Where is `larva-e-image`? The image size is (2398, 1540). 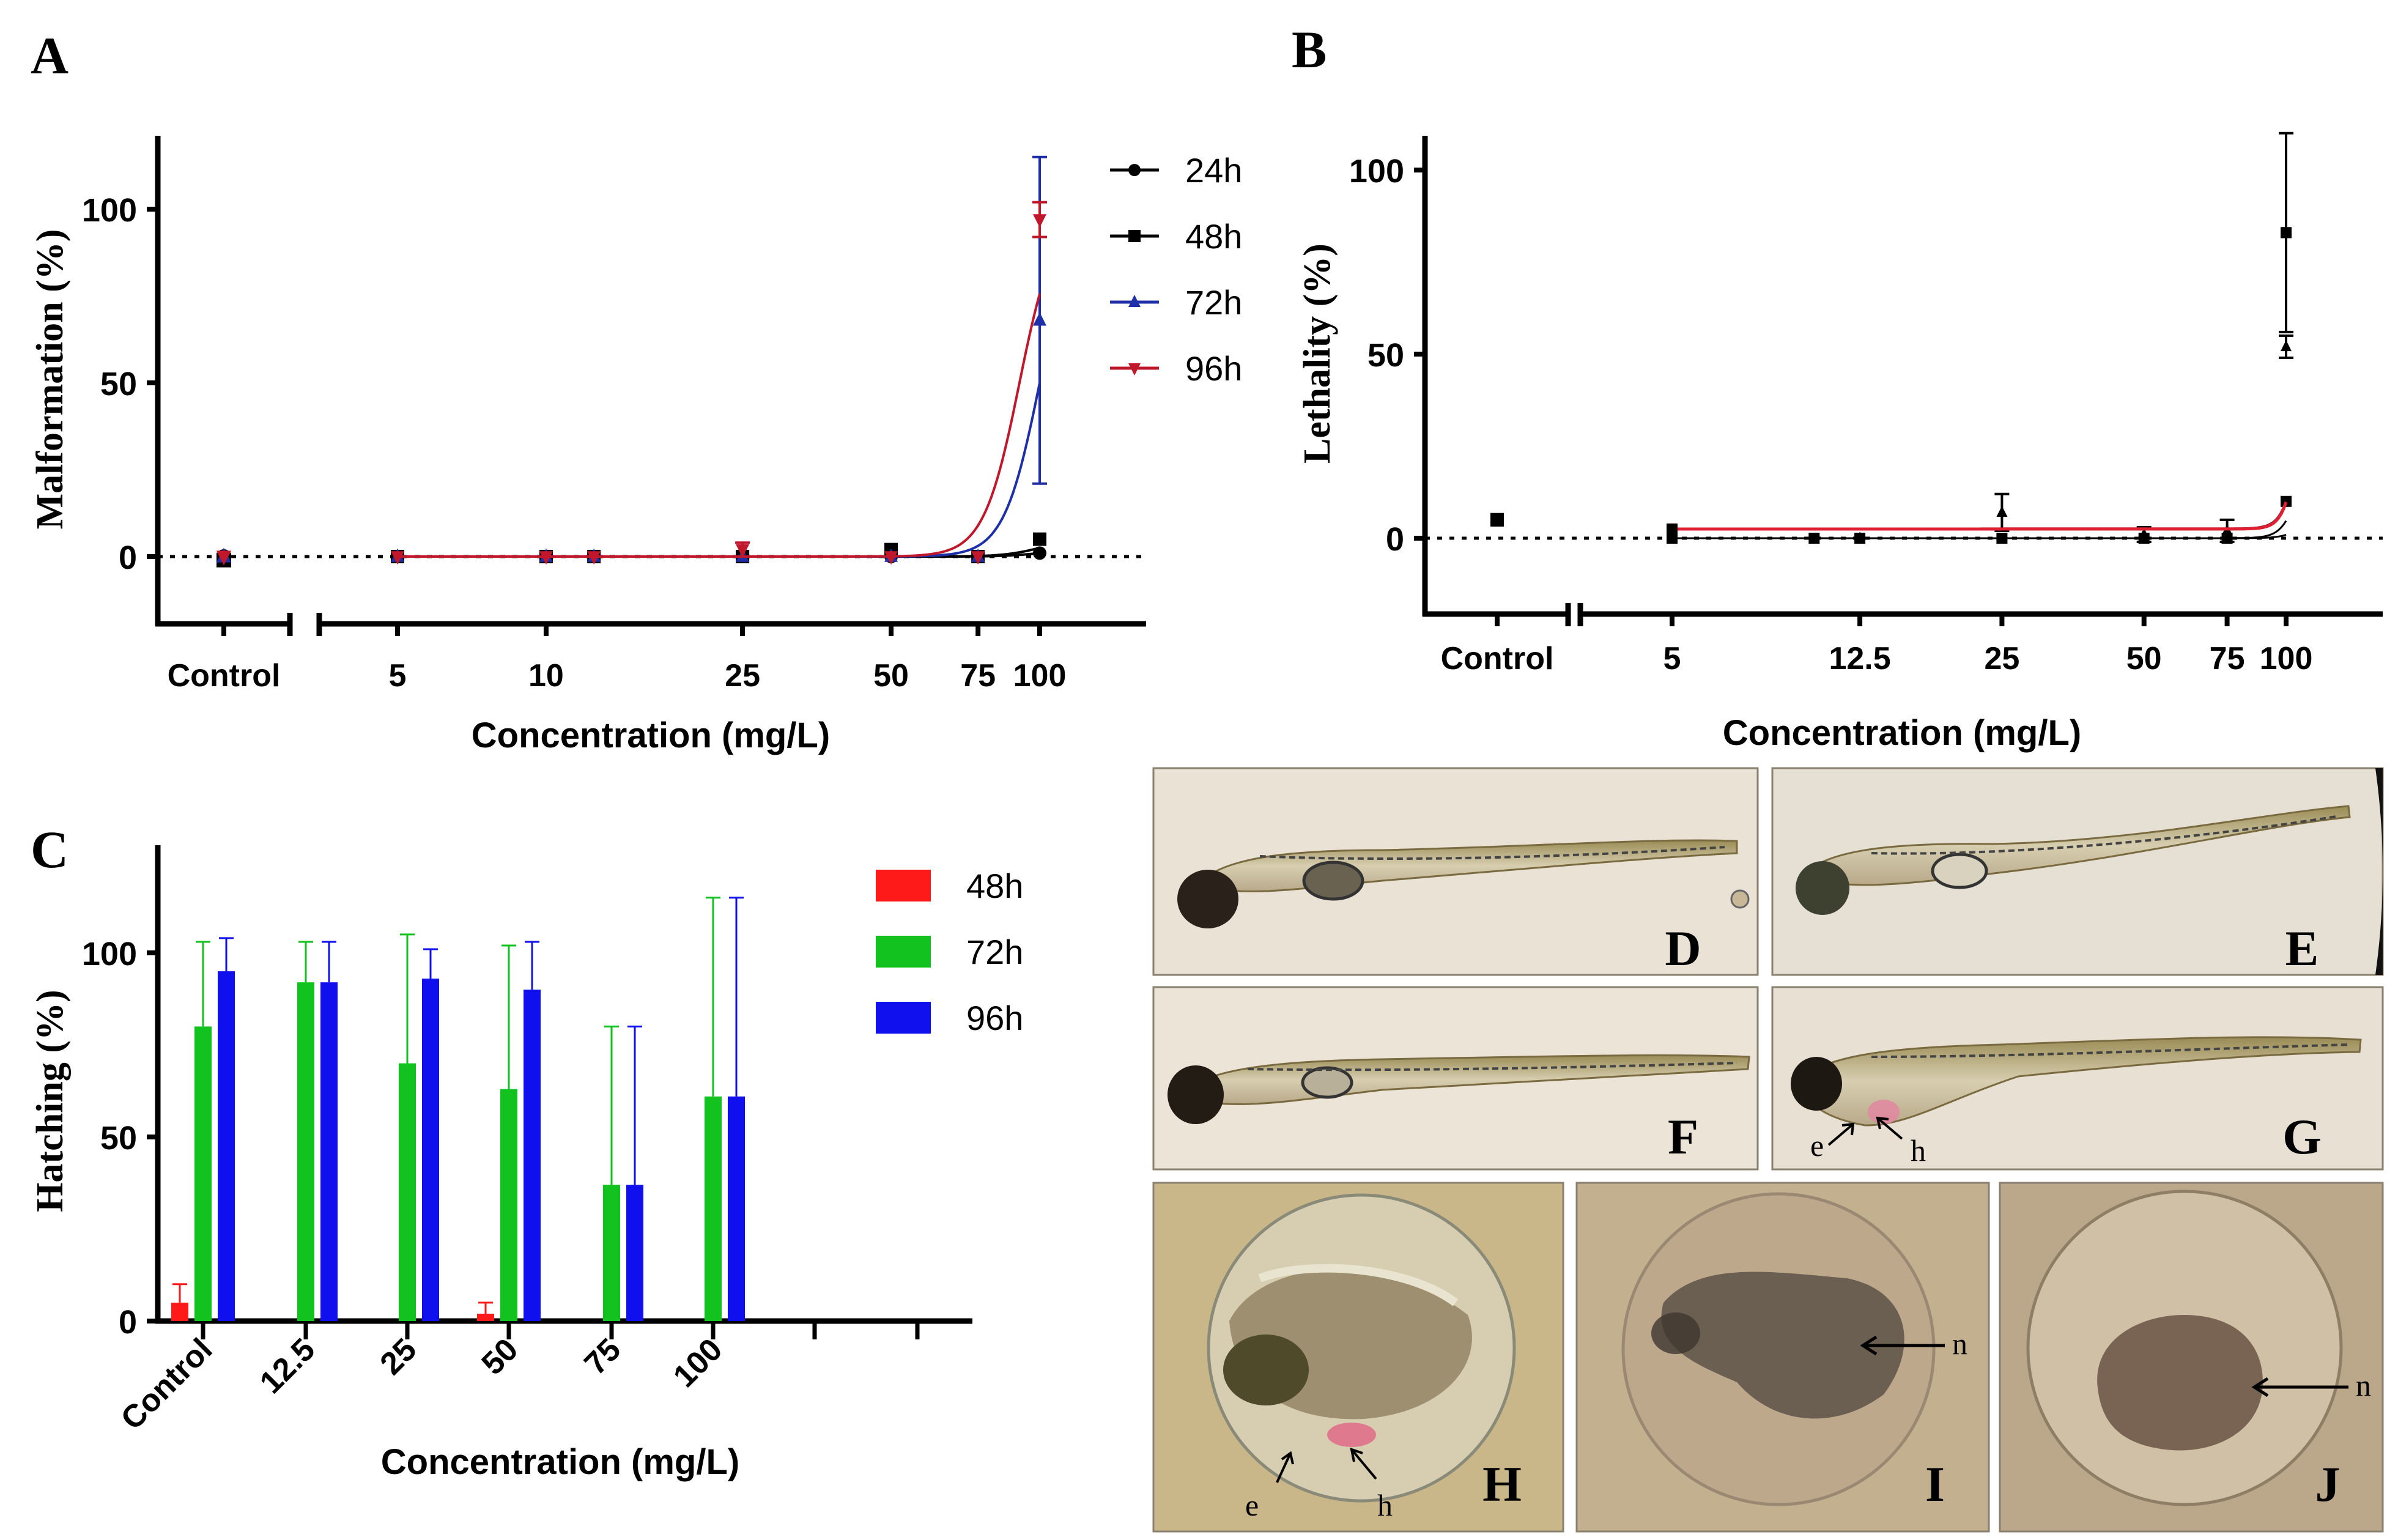 larva-e-image is located at coordinates (2073, 860).